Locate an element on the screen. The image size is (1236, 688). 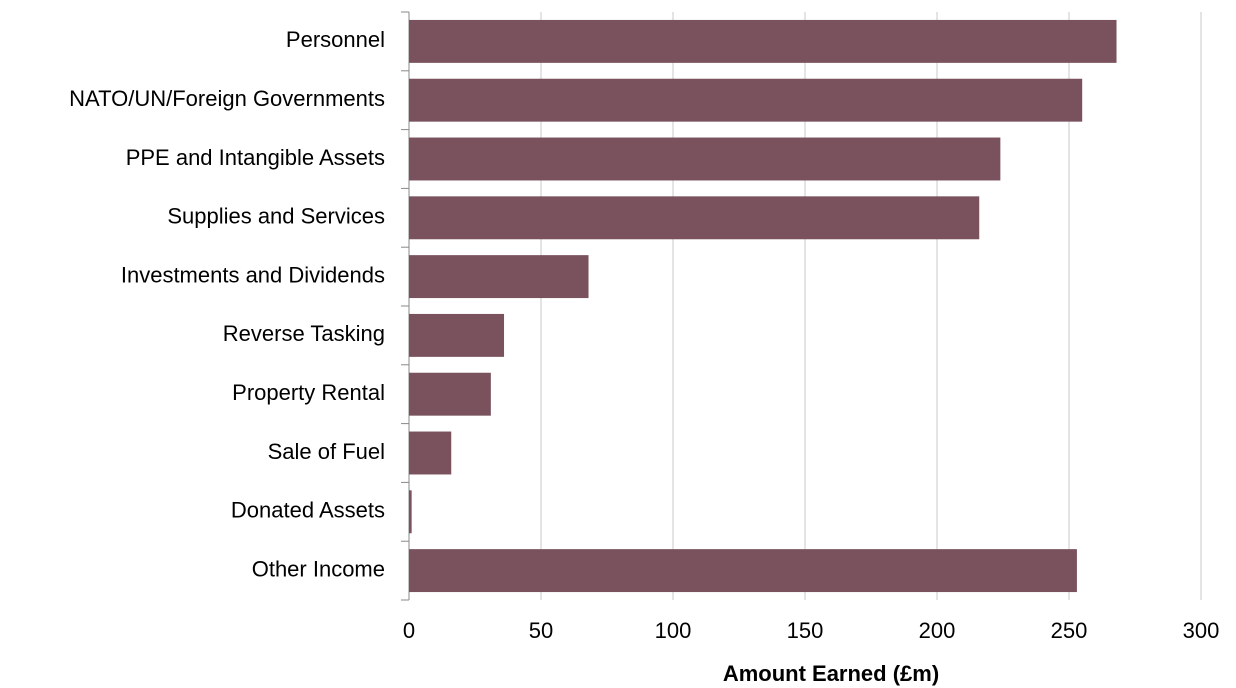
y-tick-label: PPE and Intangible Assets is located at coordinates (255, 157).